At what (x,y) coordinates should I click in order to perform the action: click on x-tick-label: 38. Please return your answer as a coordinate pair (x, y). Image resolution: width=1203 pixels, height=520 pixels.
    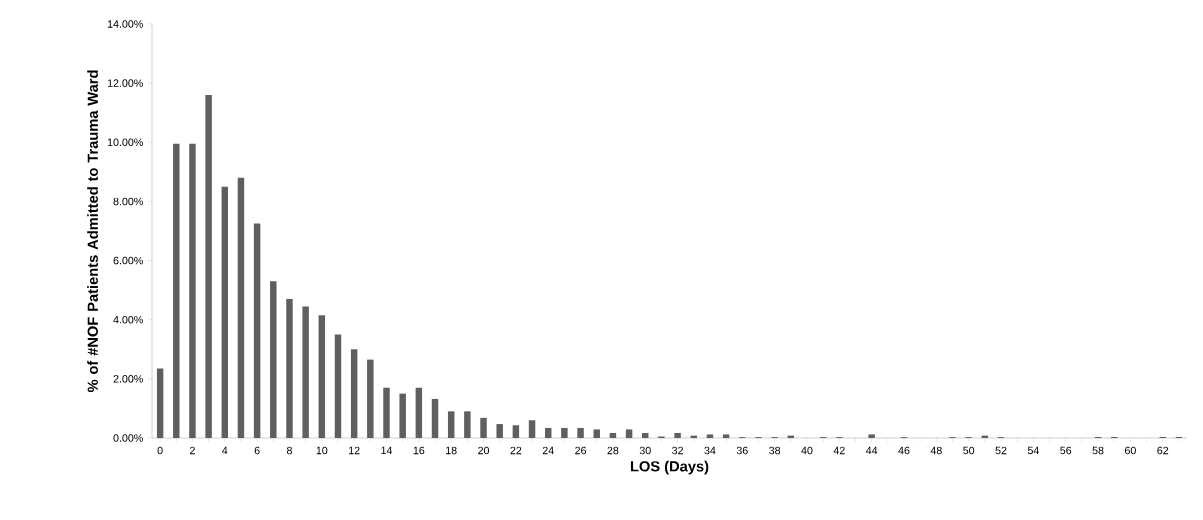
    Looking at the image, I should click on (775, 450).